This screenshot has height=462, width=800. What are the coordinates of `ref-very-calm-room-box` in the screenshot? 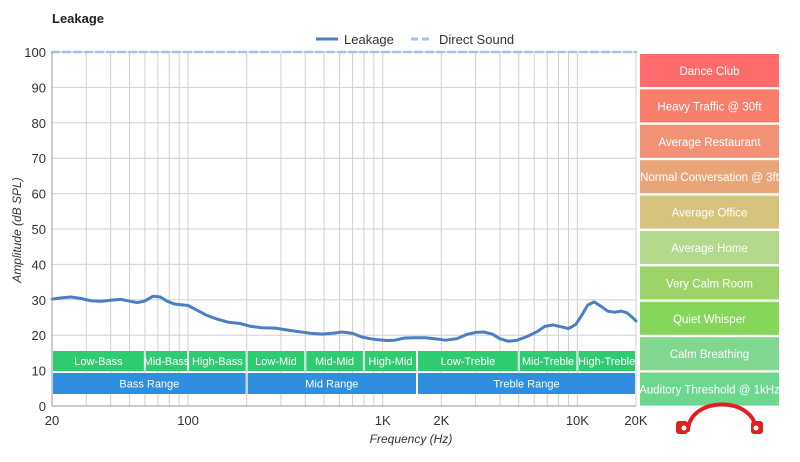 It's located at (709, 283).